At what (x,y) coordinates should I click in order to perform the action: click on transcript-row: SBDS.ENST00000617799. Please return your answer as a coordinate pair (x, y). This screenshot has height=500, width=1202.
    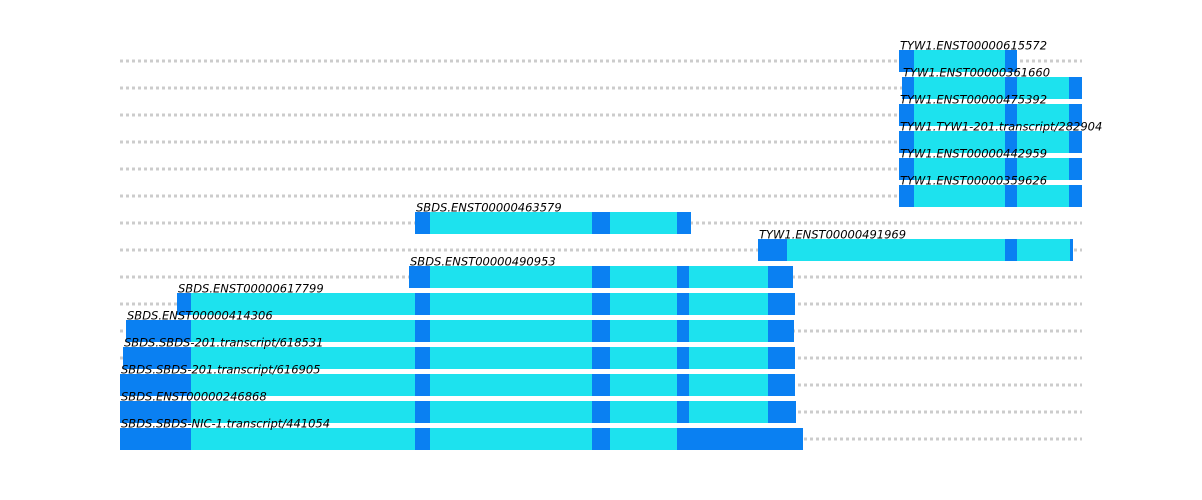
    Looking at the image, I should click on (486, 298).